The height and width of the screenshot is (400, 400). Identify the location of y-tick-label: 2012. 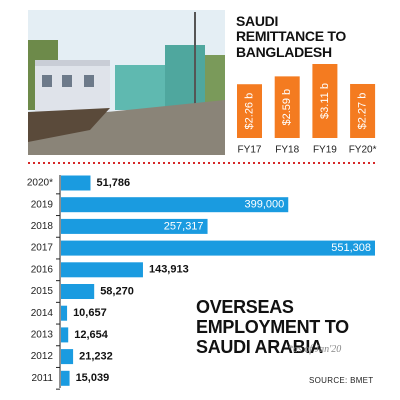
(42, 356).